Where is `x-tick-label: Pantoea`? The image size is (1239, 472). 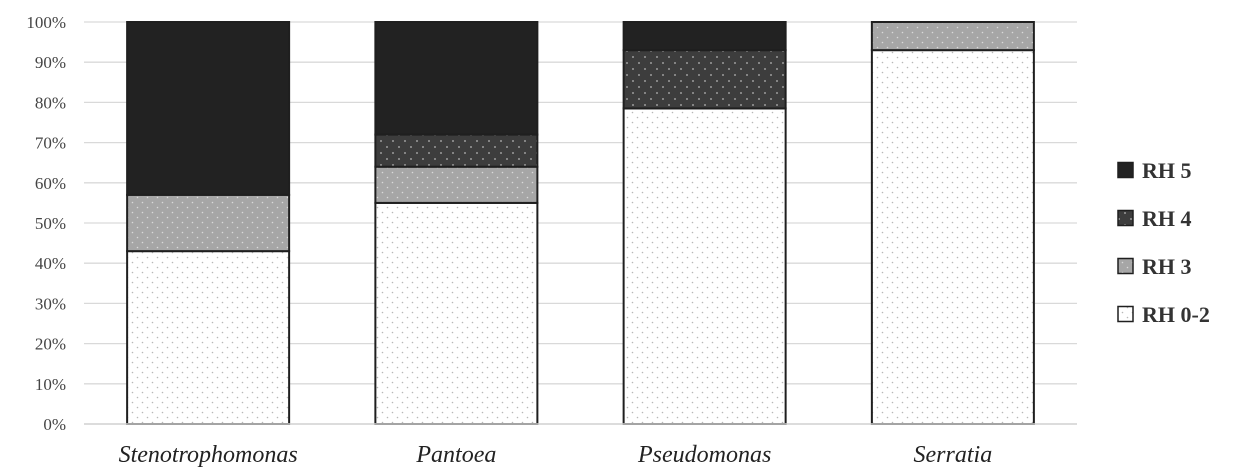 x-tick-label: Pantoea is located at coordinates (455, 455).